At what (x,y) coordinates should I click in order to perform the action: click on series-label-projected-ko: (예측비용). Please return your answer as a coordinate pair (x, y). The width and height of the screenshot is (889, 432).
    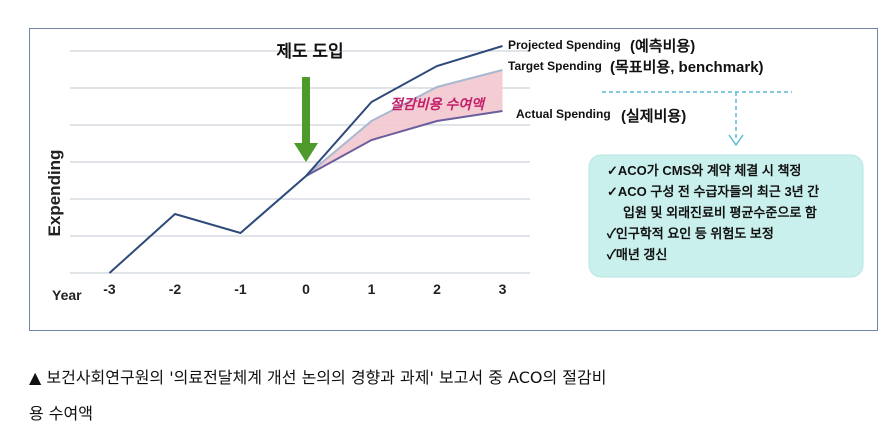
    Looking at the image, I should click on (662, 46).